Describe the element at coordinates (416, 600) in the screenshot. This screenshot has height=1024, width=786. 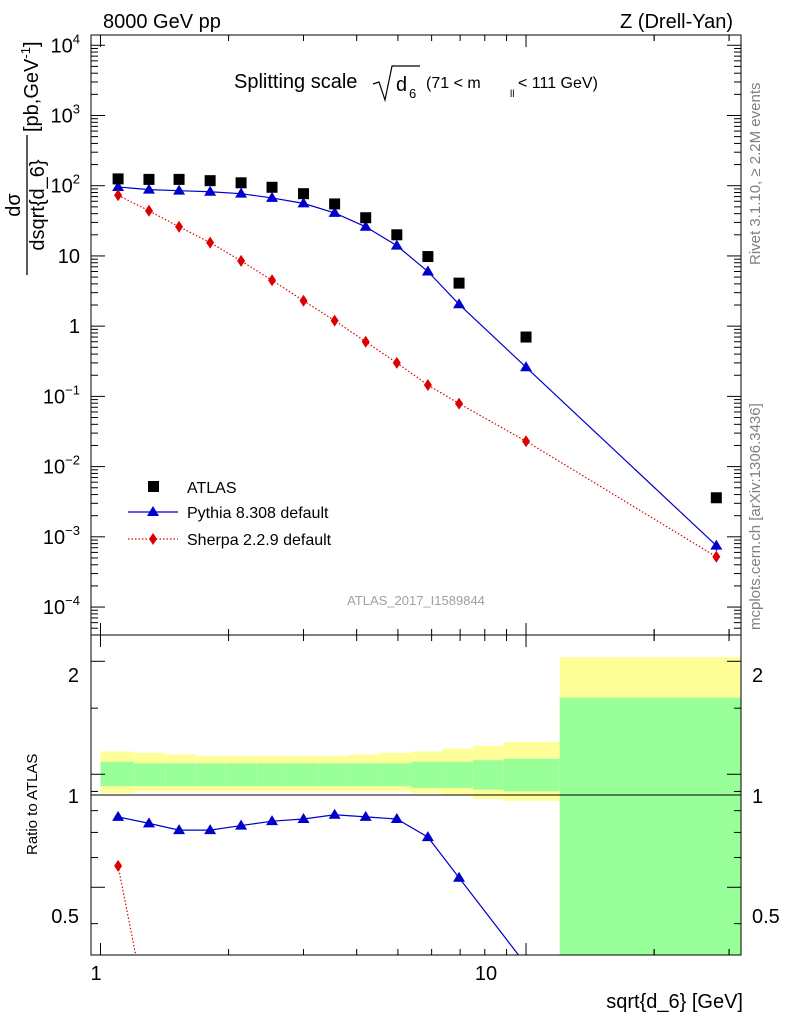
I see `analysis-watermark: ATLAS_2017_I1589844` at that location.